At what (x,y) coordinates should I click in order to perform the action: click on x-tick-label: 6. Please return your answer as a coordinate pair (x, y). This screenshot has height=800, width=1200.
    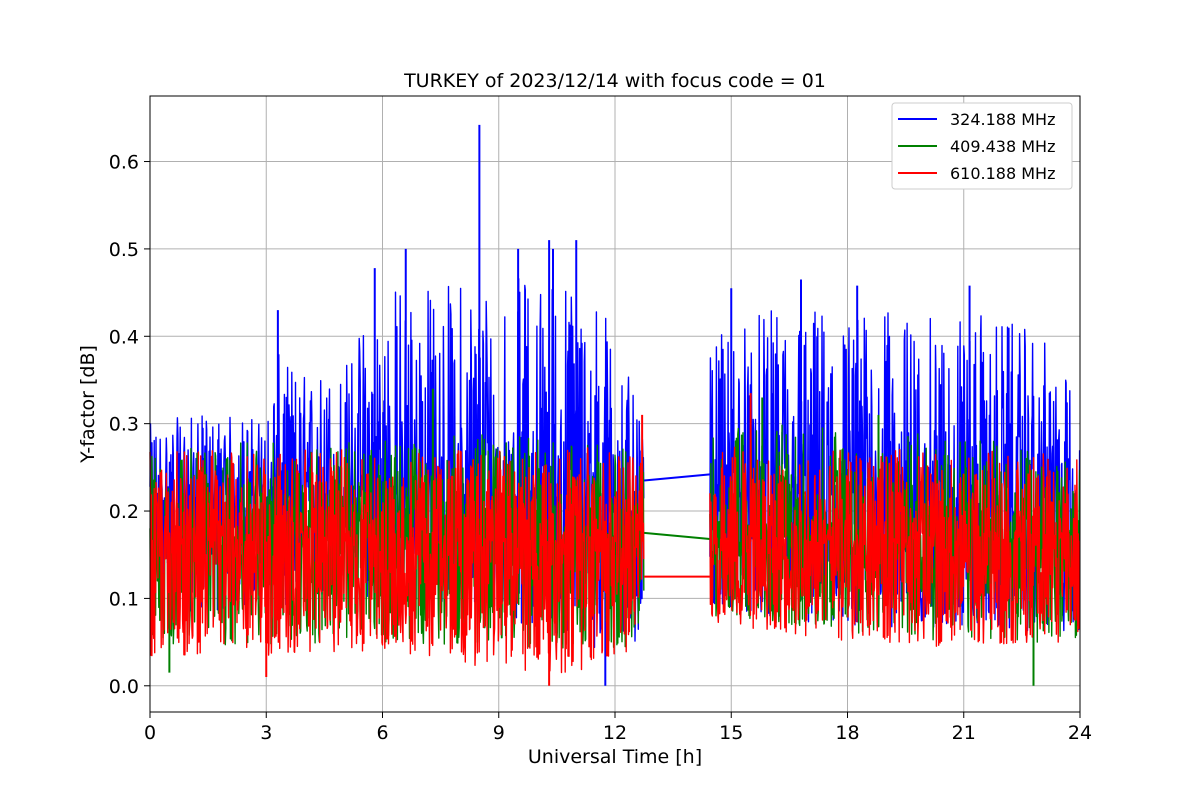
    Looking at the image, I should click on (382, 733).